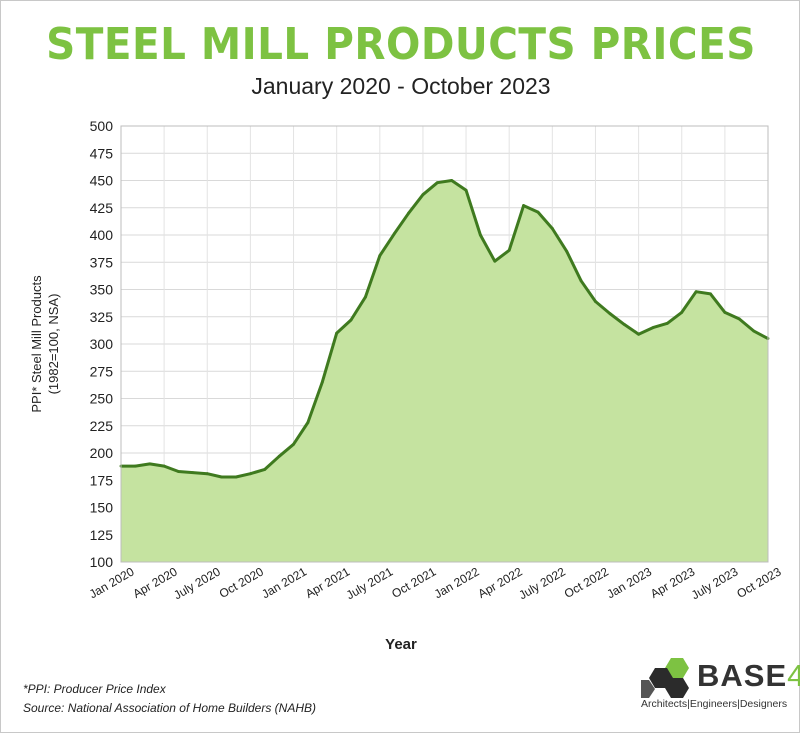  What do you see at coordinates (102, 371) in the screenshot?
I see `y-tick-label: 275` at bounding box center [102, 371].